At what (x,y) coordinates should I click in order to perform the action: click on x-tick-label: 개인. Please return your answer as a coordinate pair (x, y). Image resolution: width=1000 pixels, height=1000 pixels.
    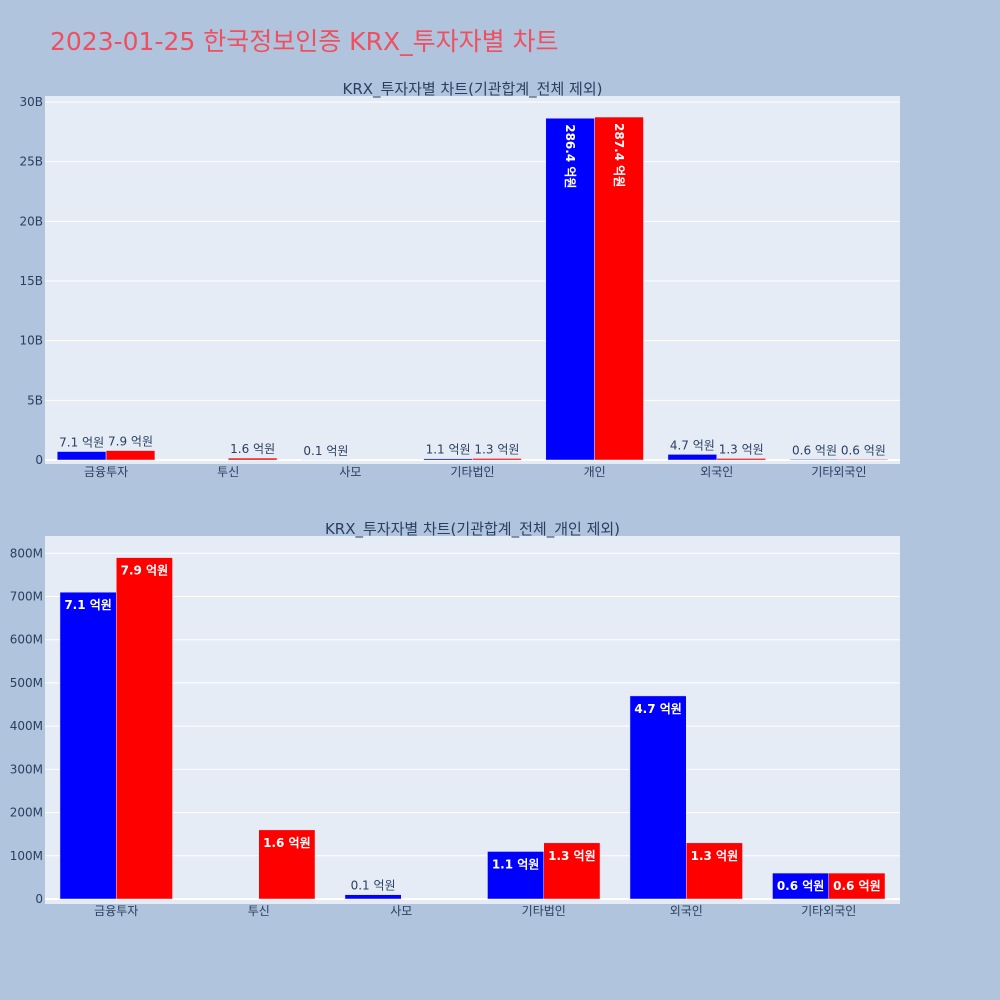
    Looking at the image, I should click on (595, 472).